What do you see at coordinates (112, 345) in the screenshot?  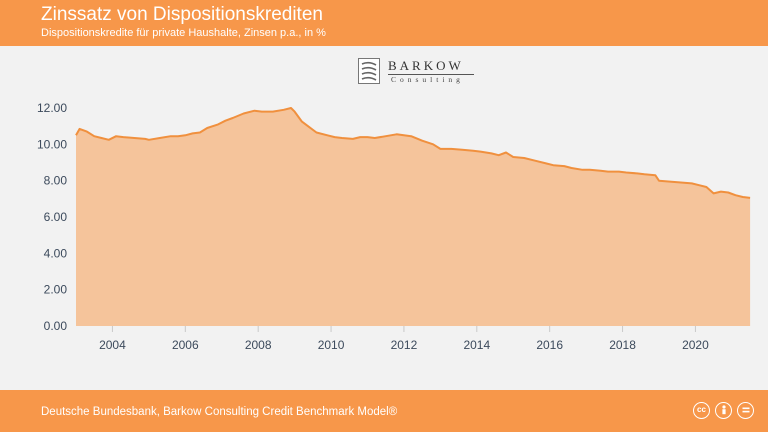 I see `x-tick-label: 2004` at bounding box center [112, 345].